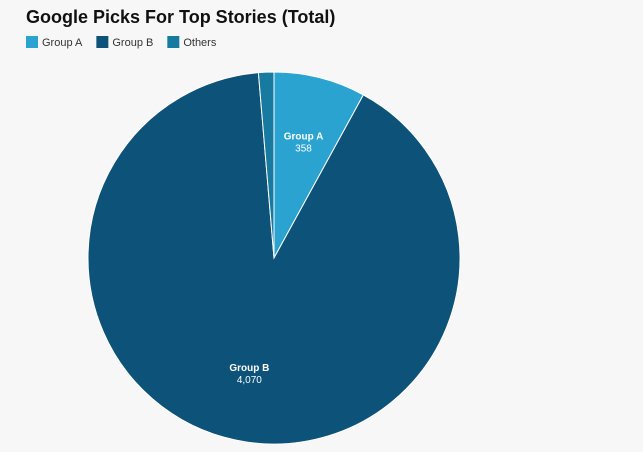  Describe the element at coordinates (249, 368) in the screenshot. I see `slice-name: Group B` at that location.